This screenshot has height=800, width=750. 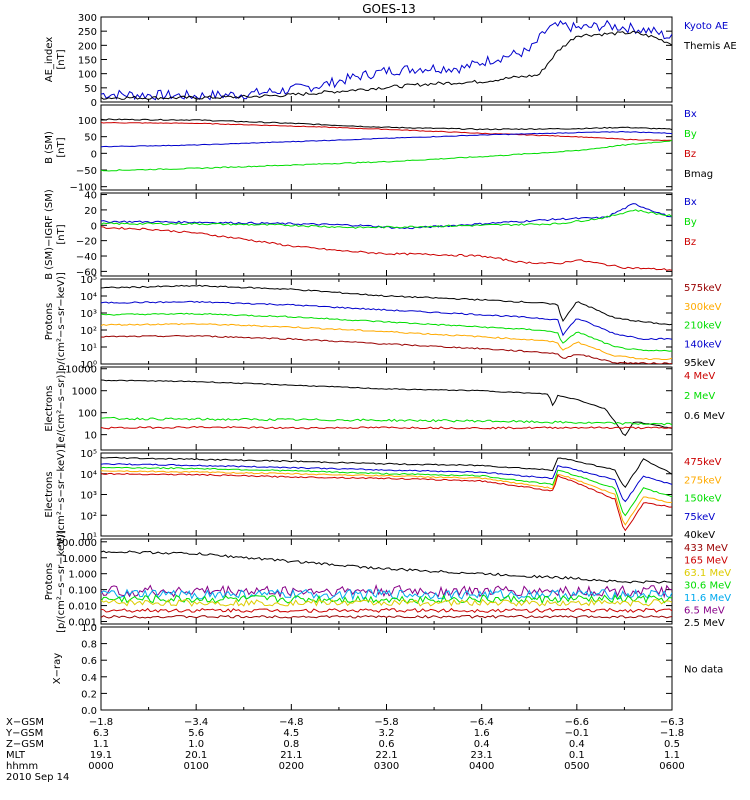 What do you see at coordinates (76, 543) in the screenshot?
I see `y-tick-label: 100.000` at bounding box center [76, 543].